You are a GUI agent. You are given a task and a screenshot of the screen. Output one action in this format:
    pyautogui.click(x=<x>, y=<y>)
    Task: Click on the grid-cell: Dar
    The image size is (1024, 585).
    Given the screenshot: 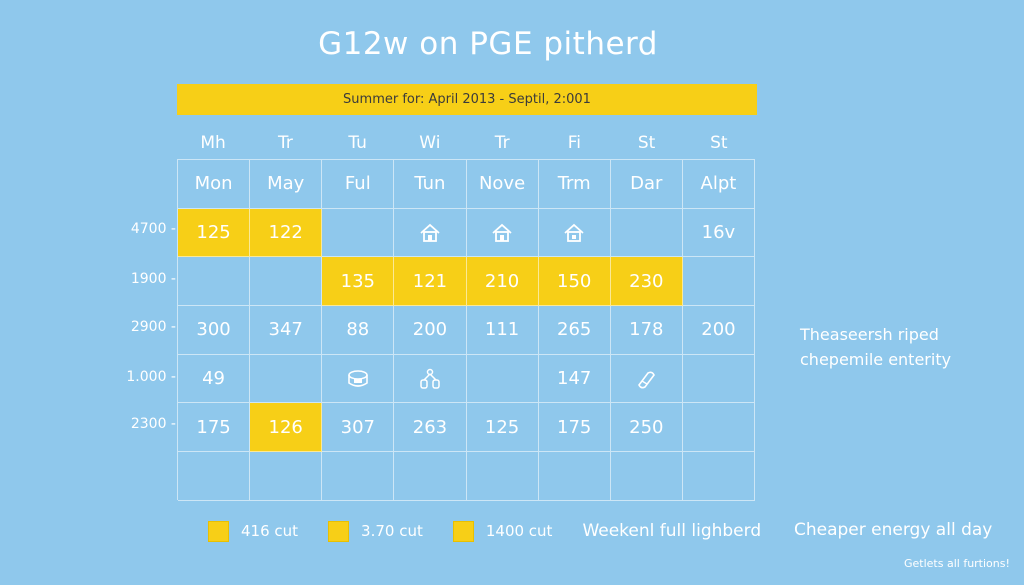 What is the action you would take?
    pyautogui.click(x=646, y=184)
    